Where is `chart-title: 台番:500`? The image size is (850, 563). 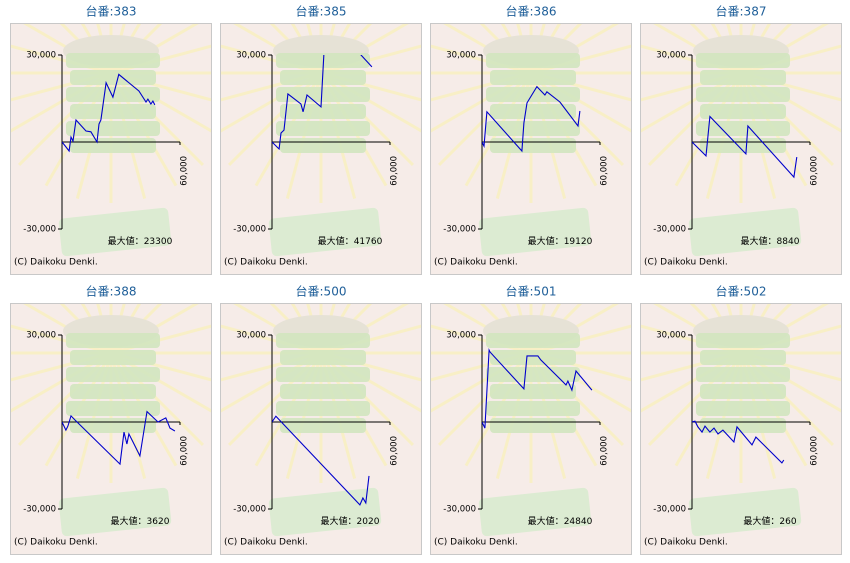
chart-title: 台番:500 is located at coordinates (321, 291).